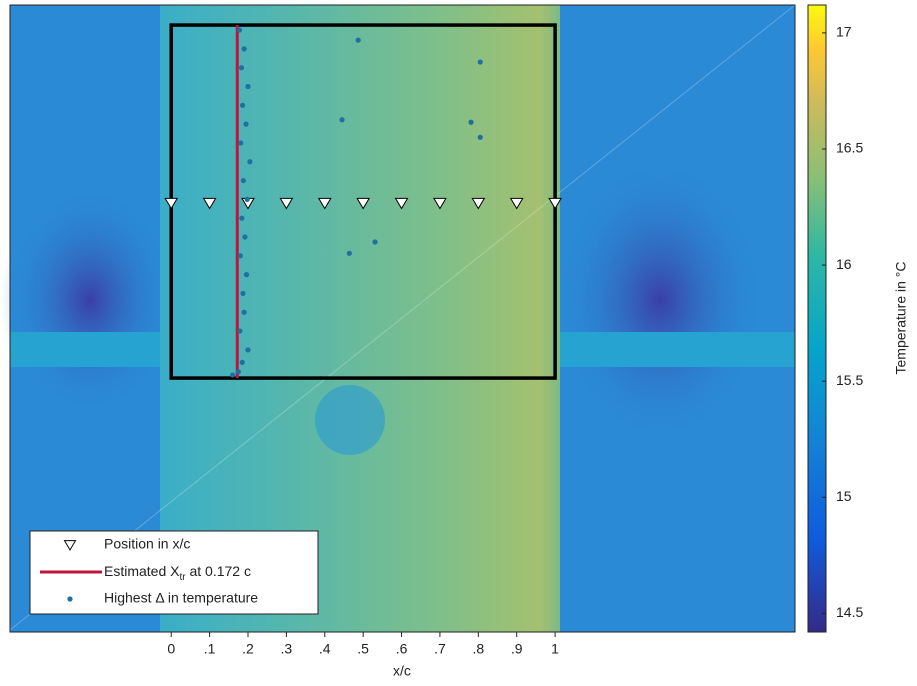  Describe the element at coordinates (171, 649) in the screenshot. I see `x-tick-label: 0` at that location.